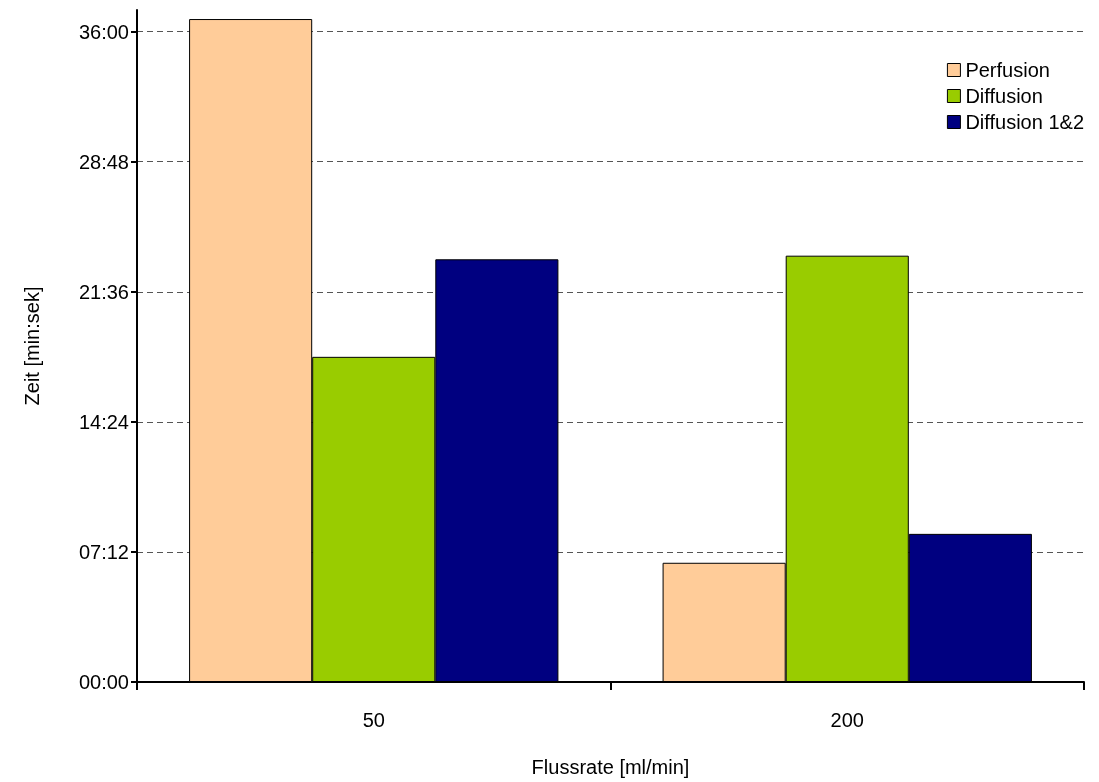  I want to click on x-axis-title: Flussrate [ml/min], so click(610, 767).